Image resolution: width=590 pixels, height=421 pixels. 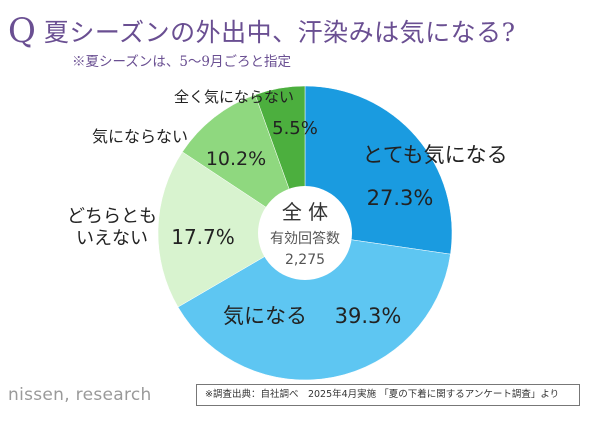 I want to click on slice-value-3: 17.7%, so click(x=203, y=237).